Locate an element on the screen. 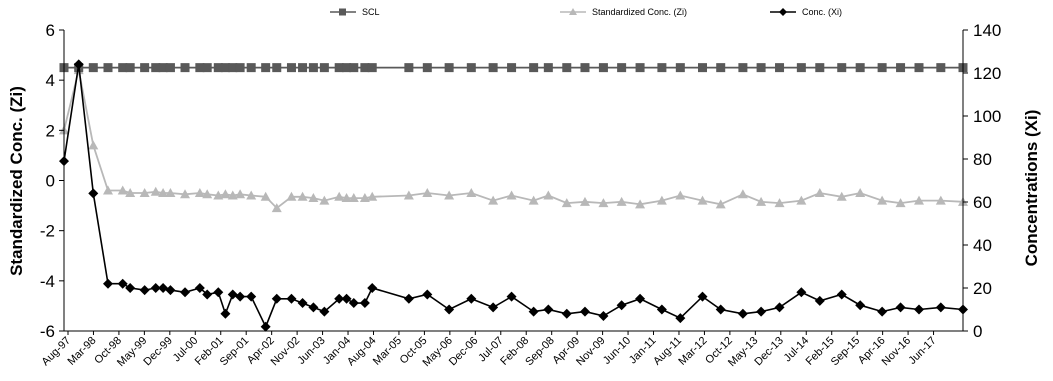  x-tick-label: Sep-15 is located at coordinates (846, 352).